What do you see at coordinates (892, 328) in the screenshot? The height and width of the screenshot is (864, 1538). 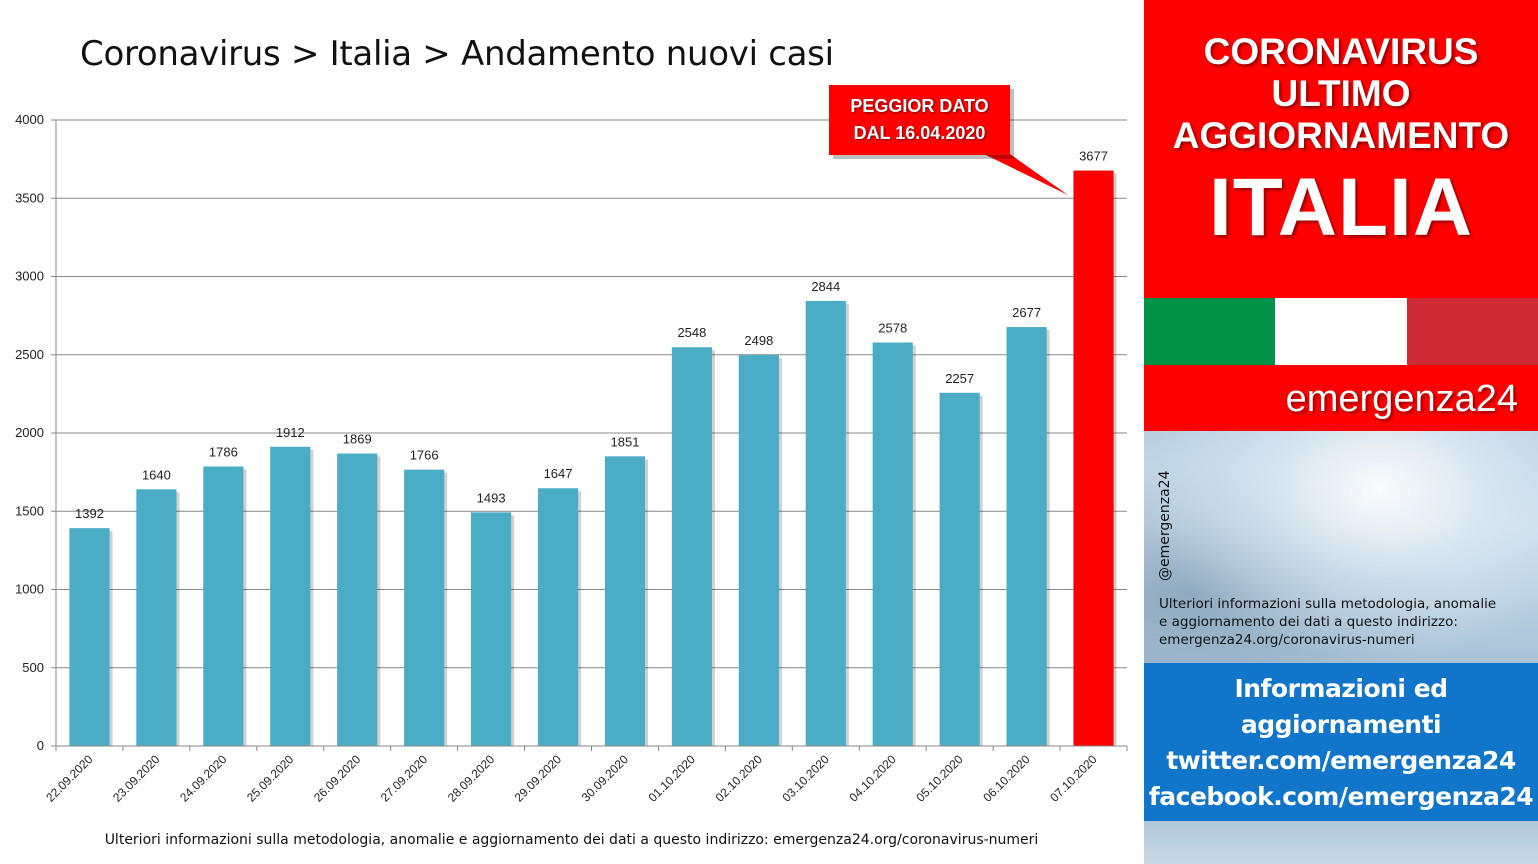 I see `data-label: 2578` at bounding box center [892, 328].